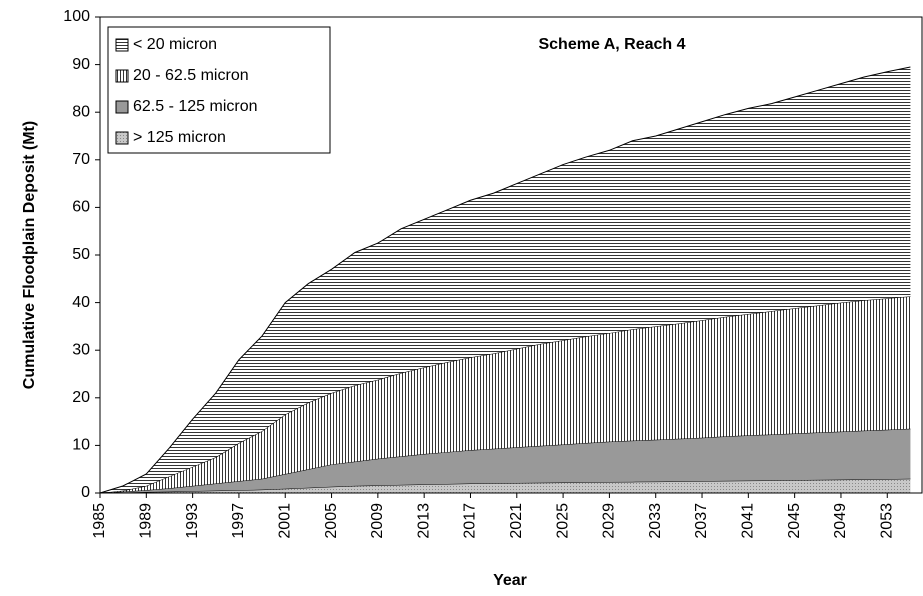  Describe the element at coordinates (99, 521) in the screenshot. I see `x-tick-label: 1985` at that location.